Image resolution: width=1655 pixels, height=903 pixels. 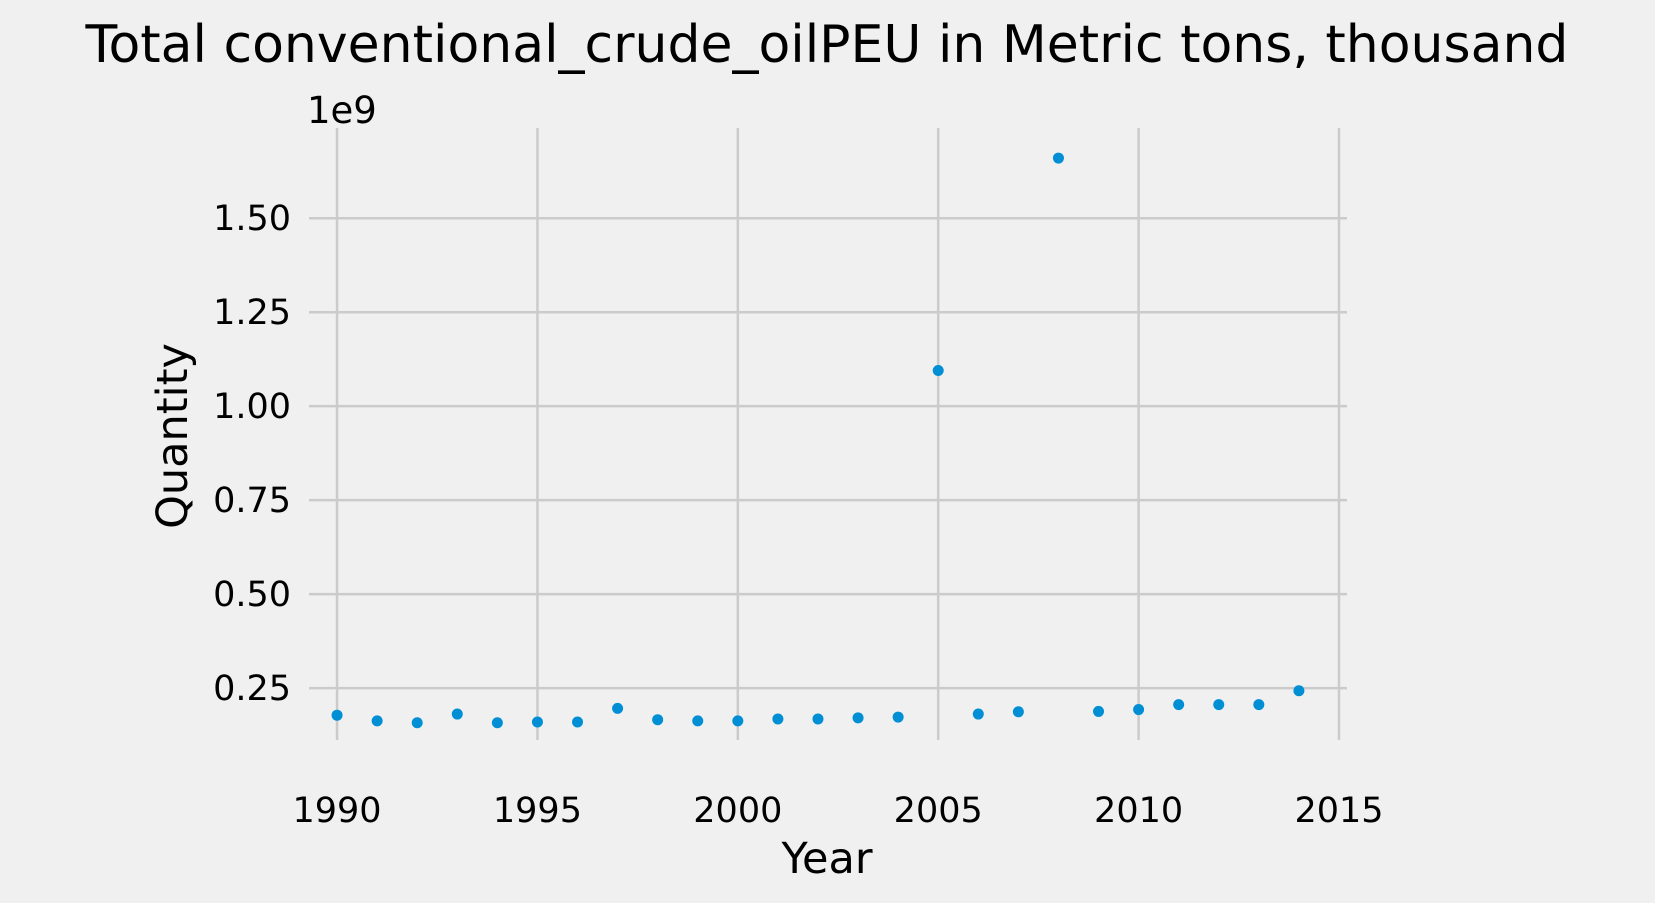 I want to click on y-axis-label: Quantity, so click(x=173, y=436).